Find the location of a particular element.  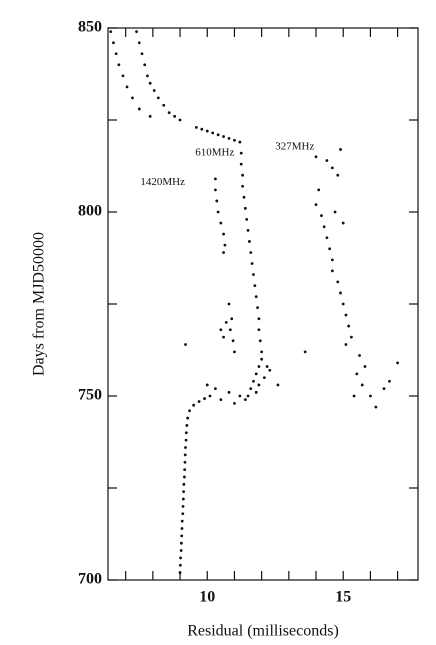

y-tick-label: 800 is located at coordinates (90, 211).